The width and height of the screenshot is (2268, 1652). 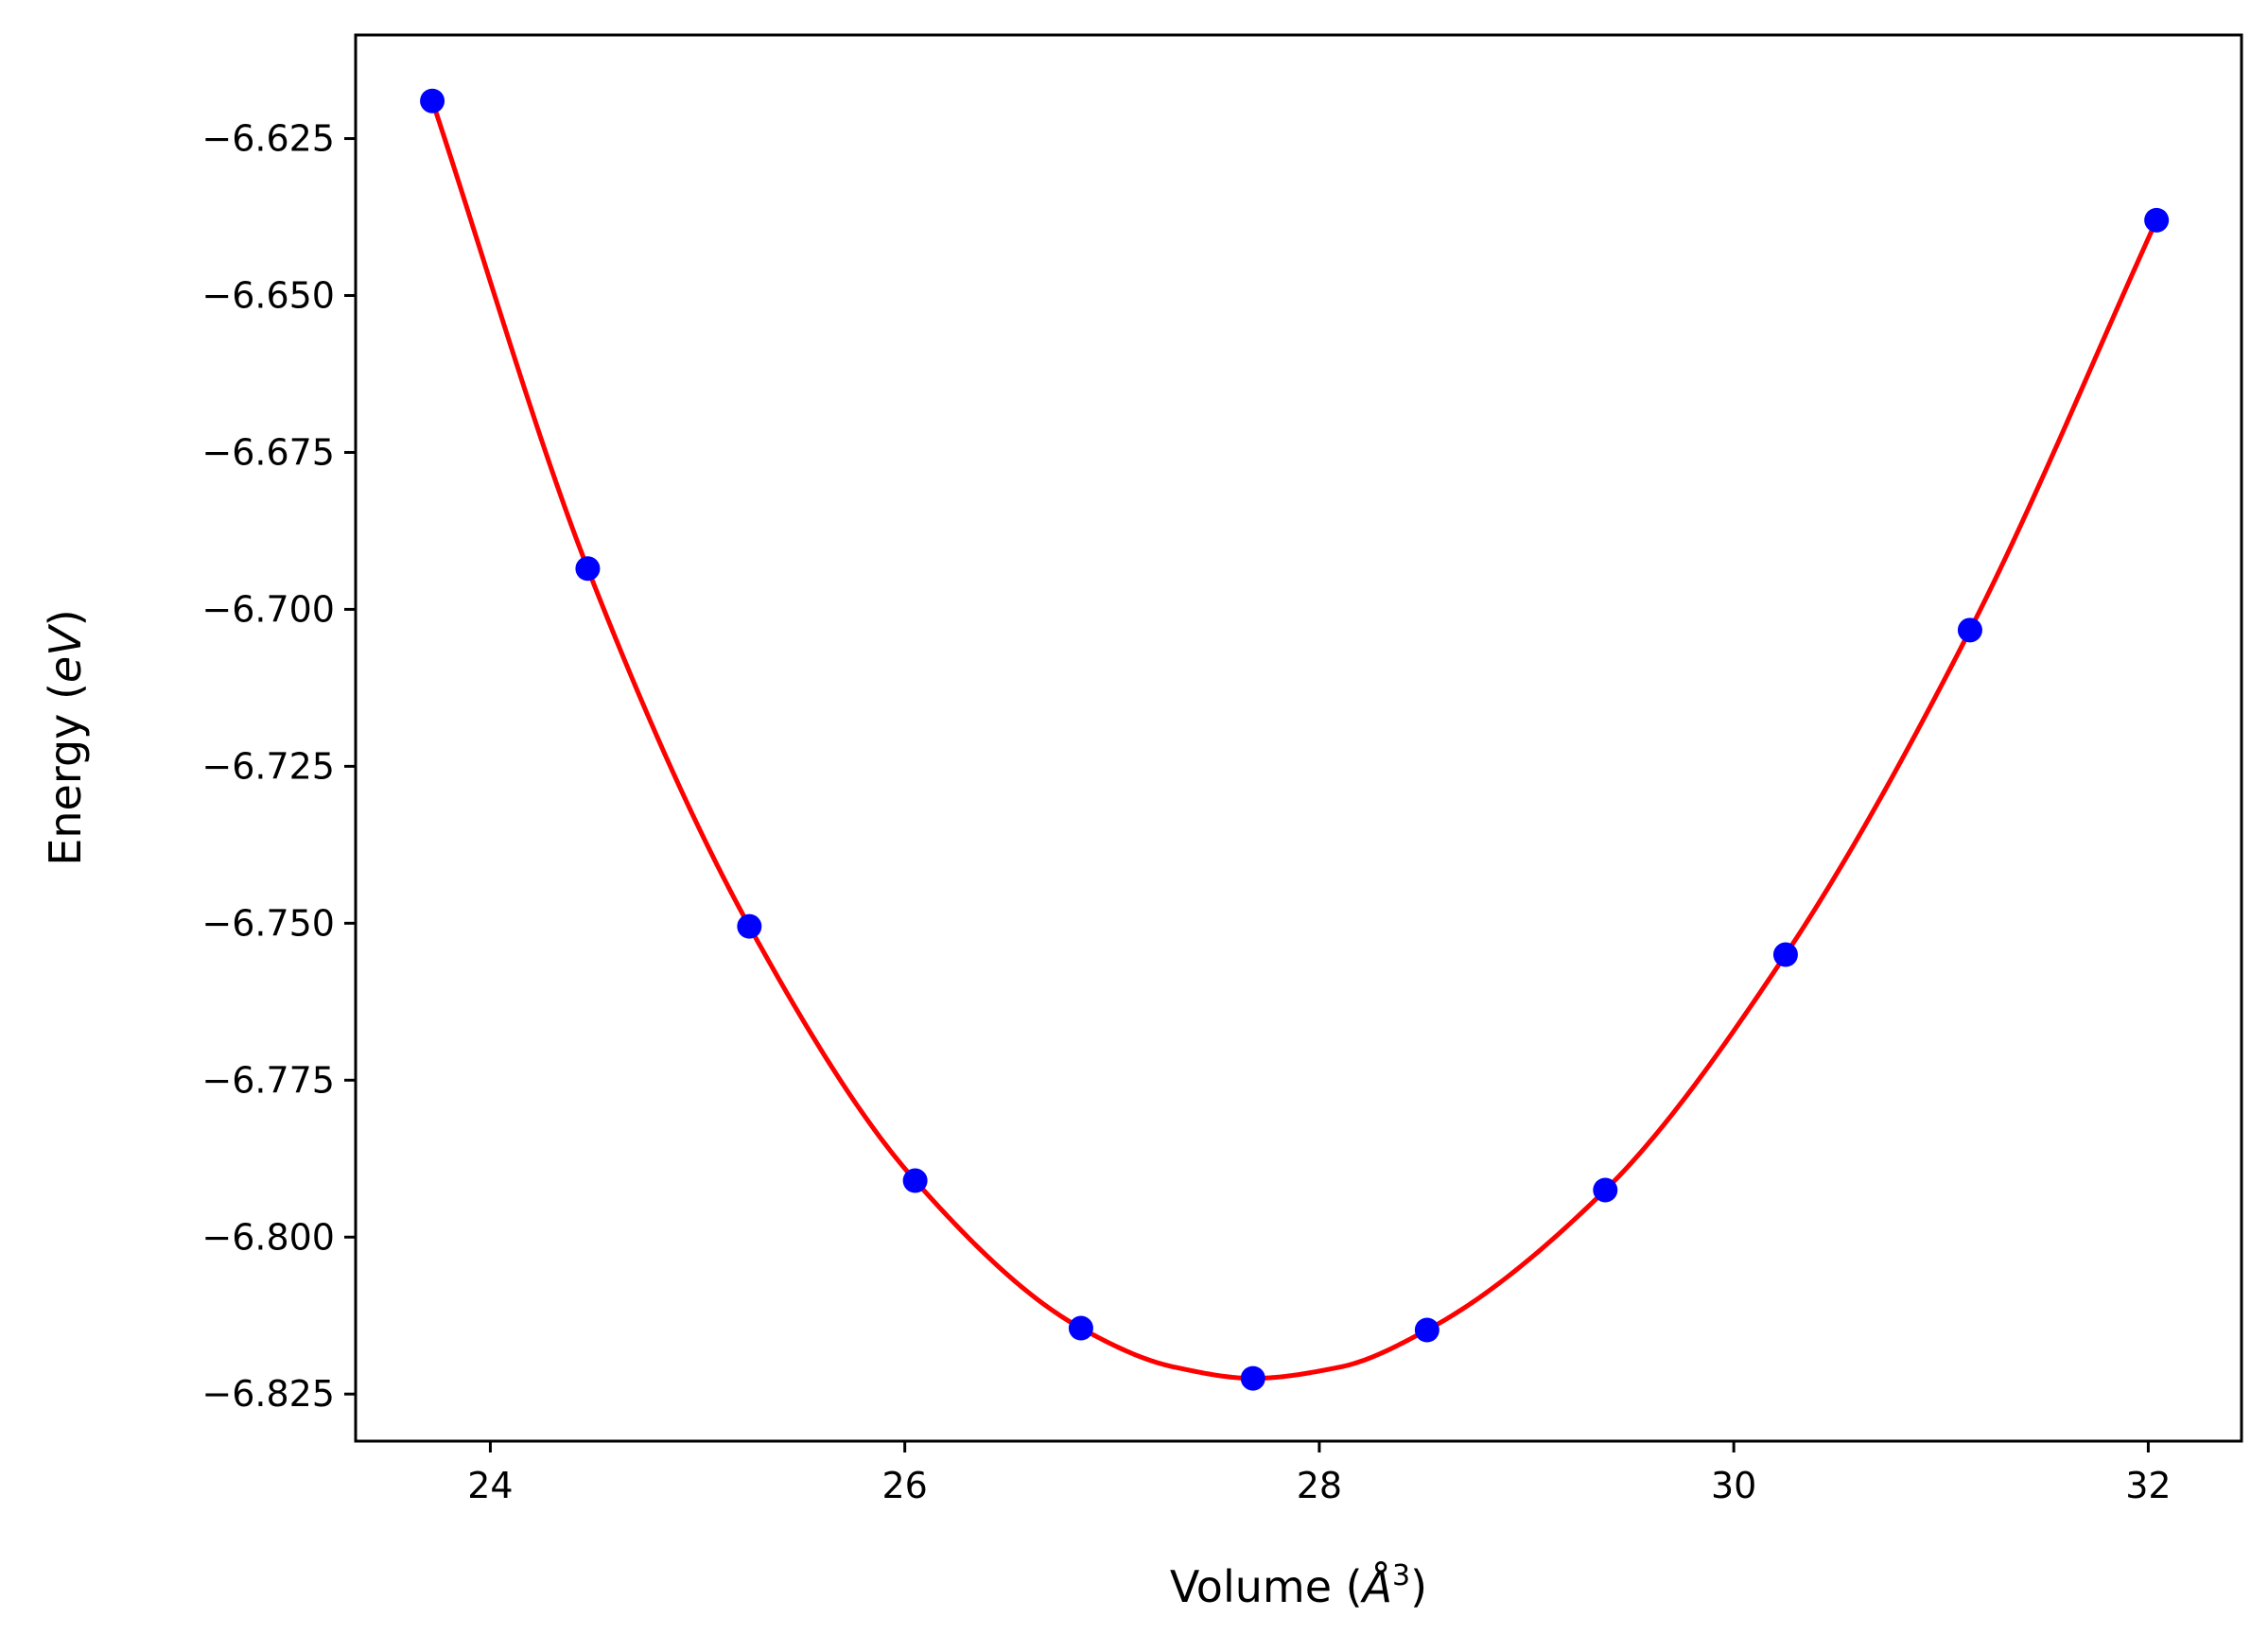 I want to click on y-tick-label: −6.625, so click(x=268, y=139).